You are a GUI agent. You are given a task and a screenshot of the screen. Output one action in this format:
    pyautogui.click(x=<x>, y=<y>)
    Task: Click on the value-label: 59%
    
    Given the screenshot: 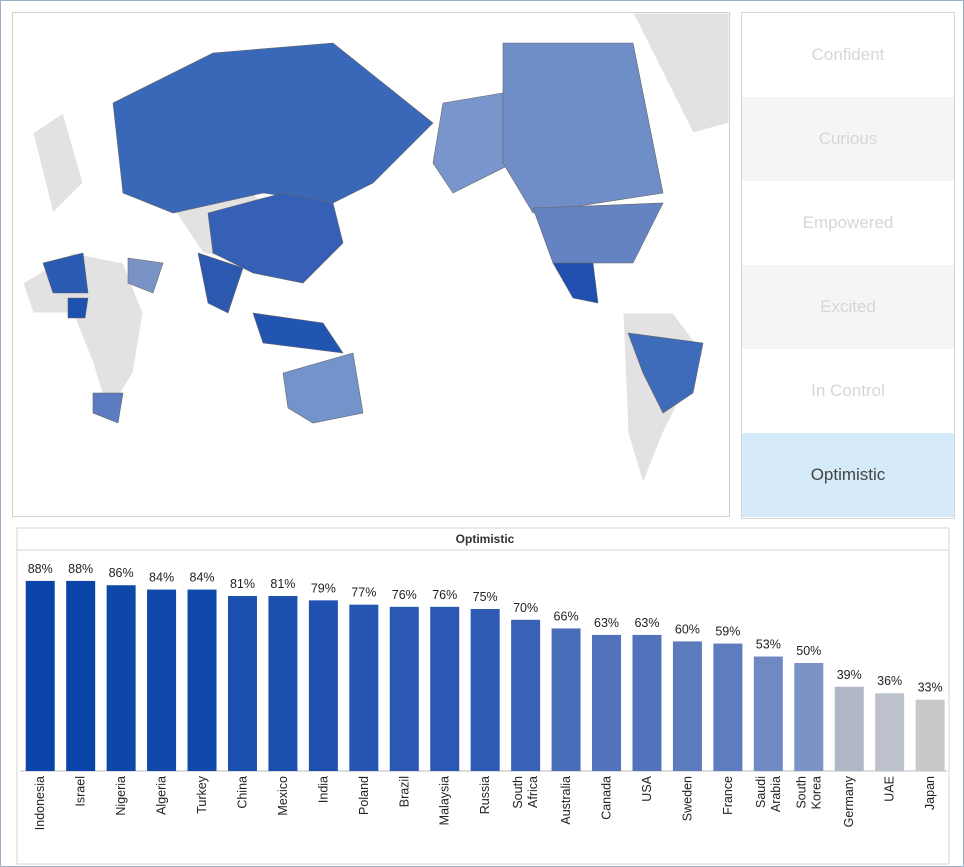 What is the action you would take?
    pyautogui.click(x=727, y=632)
    